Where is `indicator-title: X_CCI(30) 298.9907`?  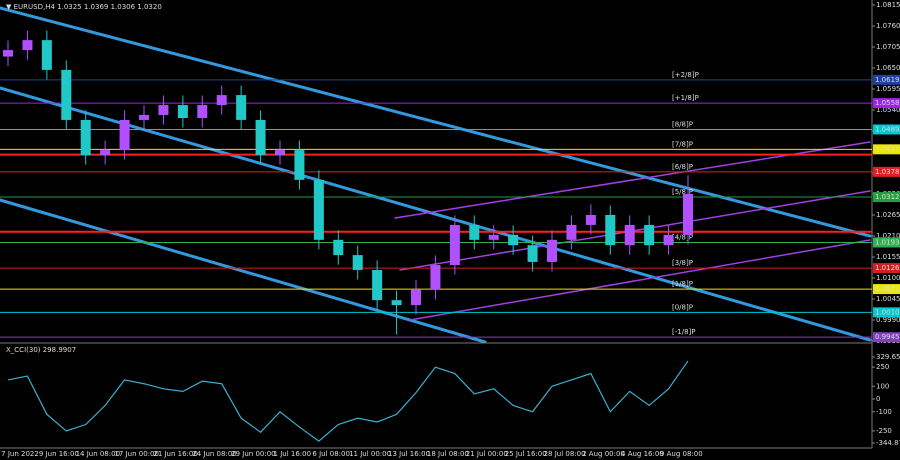 indicator-title: X_CCI(30) 298.9907 is located at coordinates (41, 350).